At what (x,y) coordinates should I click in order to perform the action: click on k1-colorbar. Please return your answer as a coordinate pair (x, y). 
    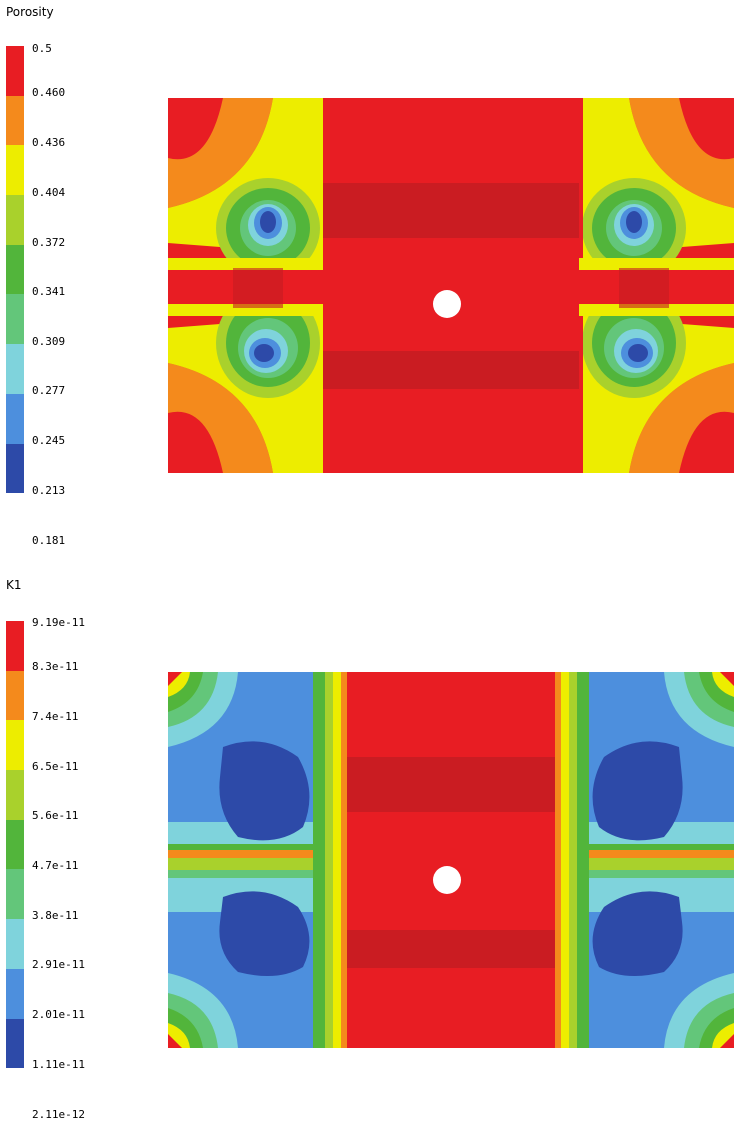
    Looking at the image, I should click on (15, 845).